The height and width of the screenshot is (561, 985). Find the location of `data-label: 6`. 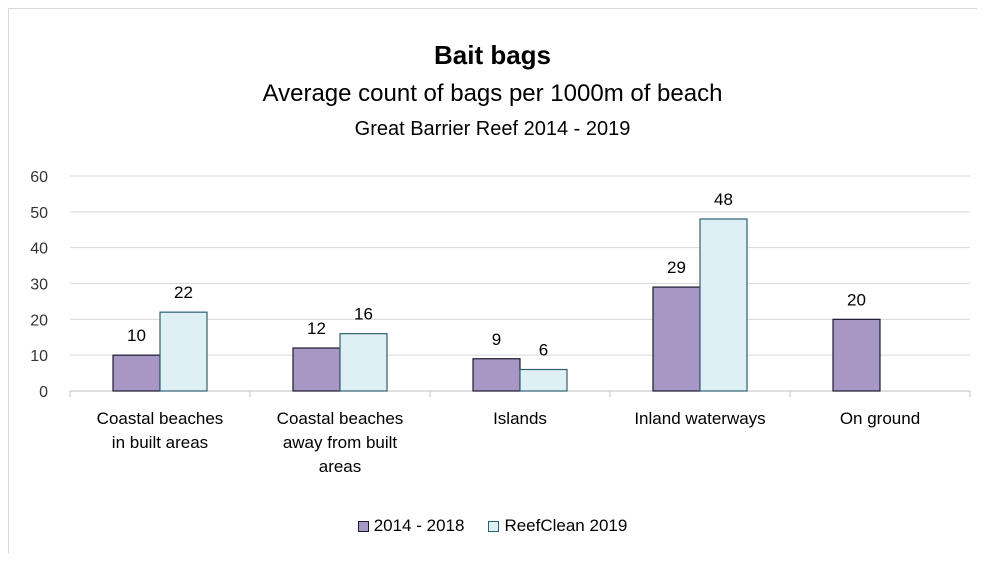

data-label: 6 is located at coordinates (543, 350).